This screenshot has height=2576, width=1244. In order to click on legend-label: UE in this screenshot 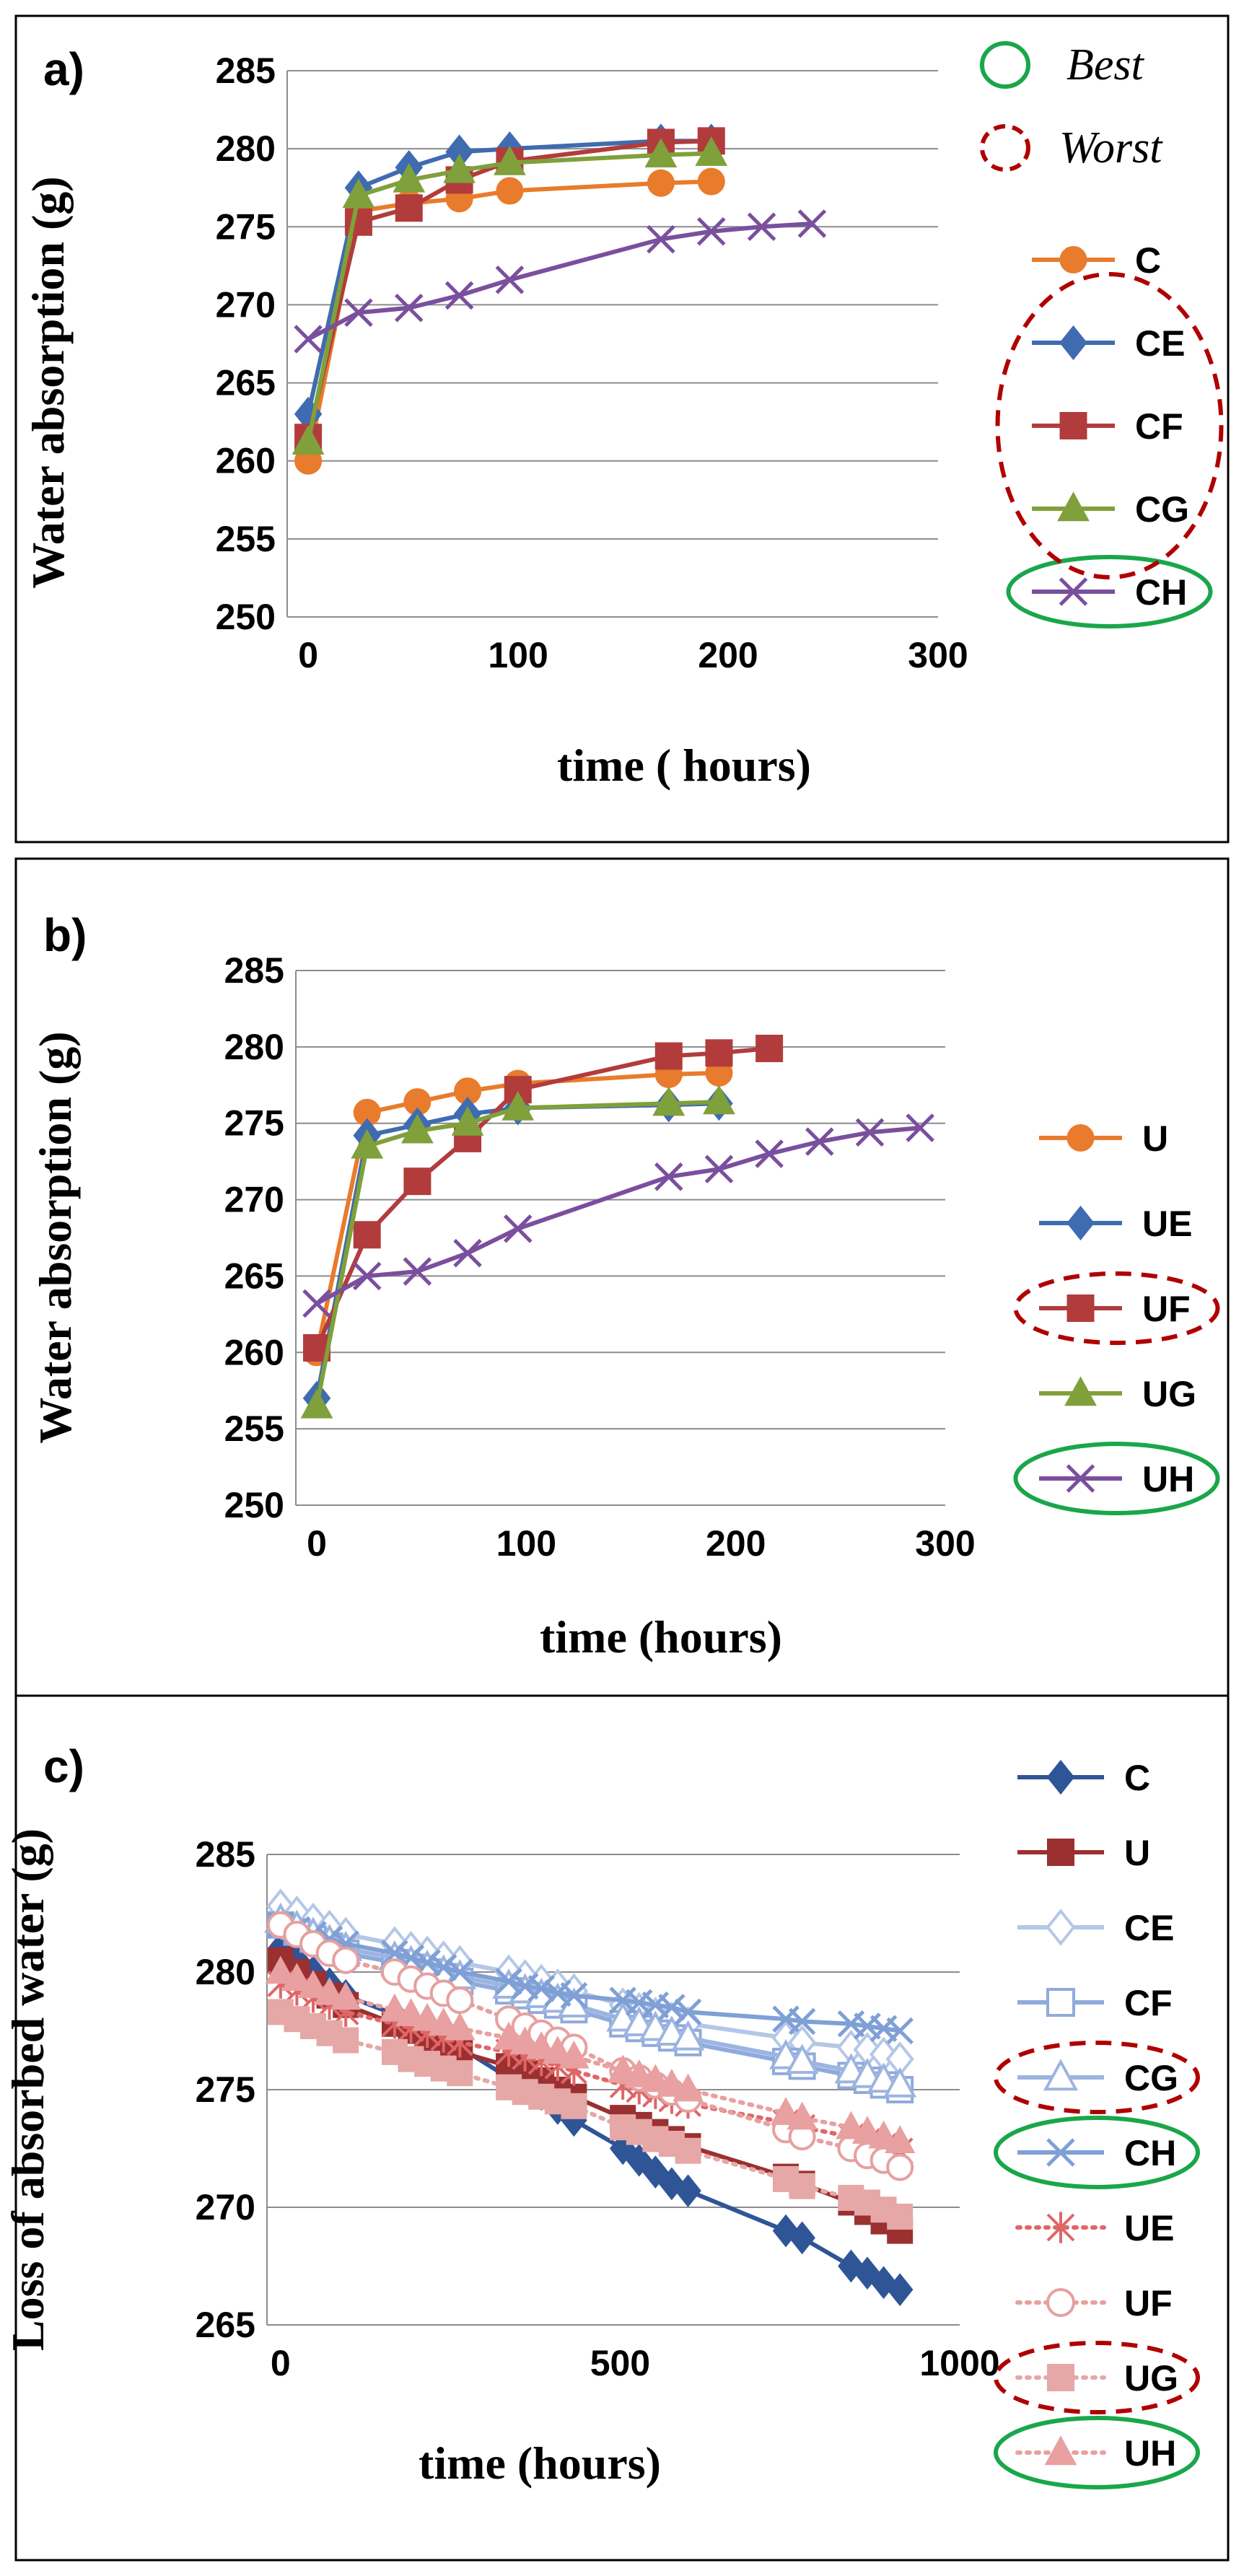, I will do `click(1149, 2228)`.